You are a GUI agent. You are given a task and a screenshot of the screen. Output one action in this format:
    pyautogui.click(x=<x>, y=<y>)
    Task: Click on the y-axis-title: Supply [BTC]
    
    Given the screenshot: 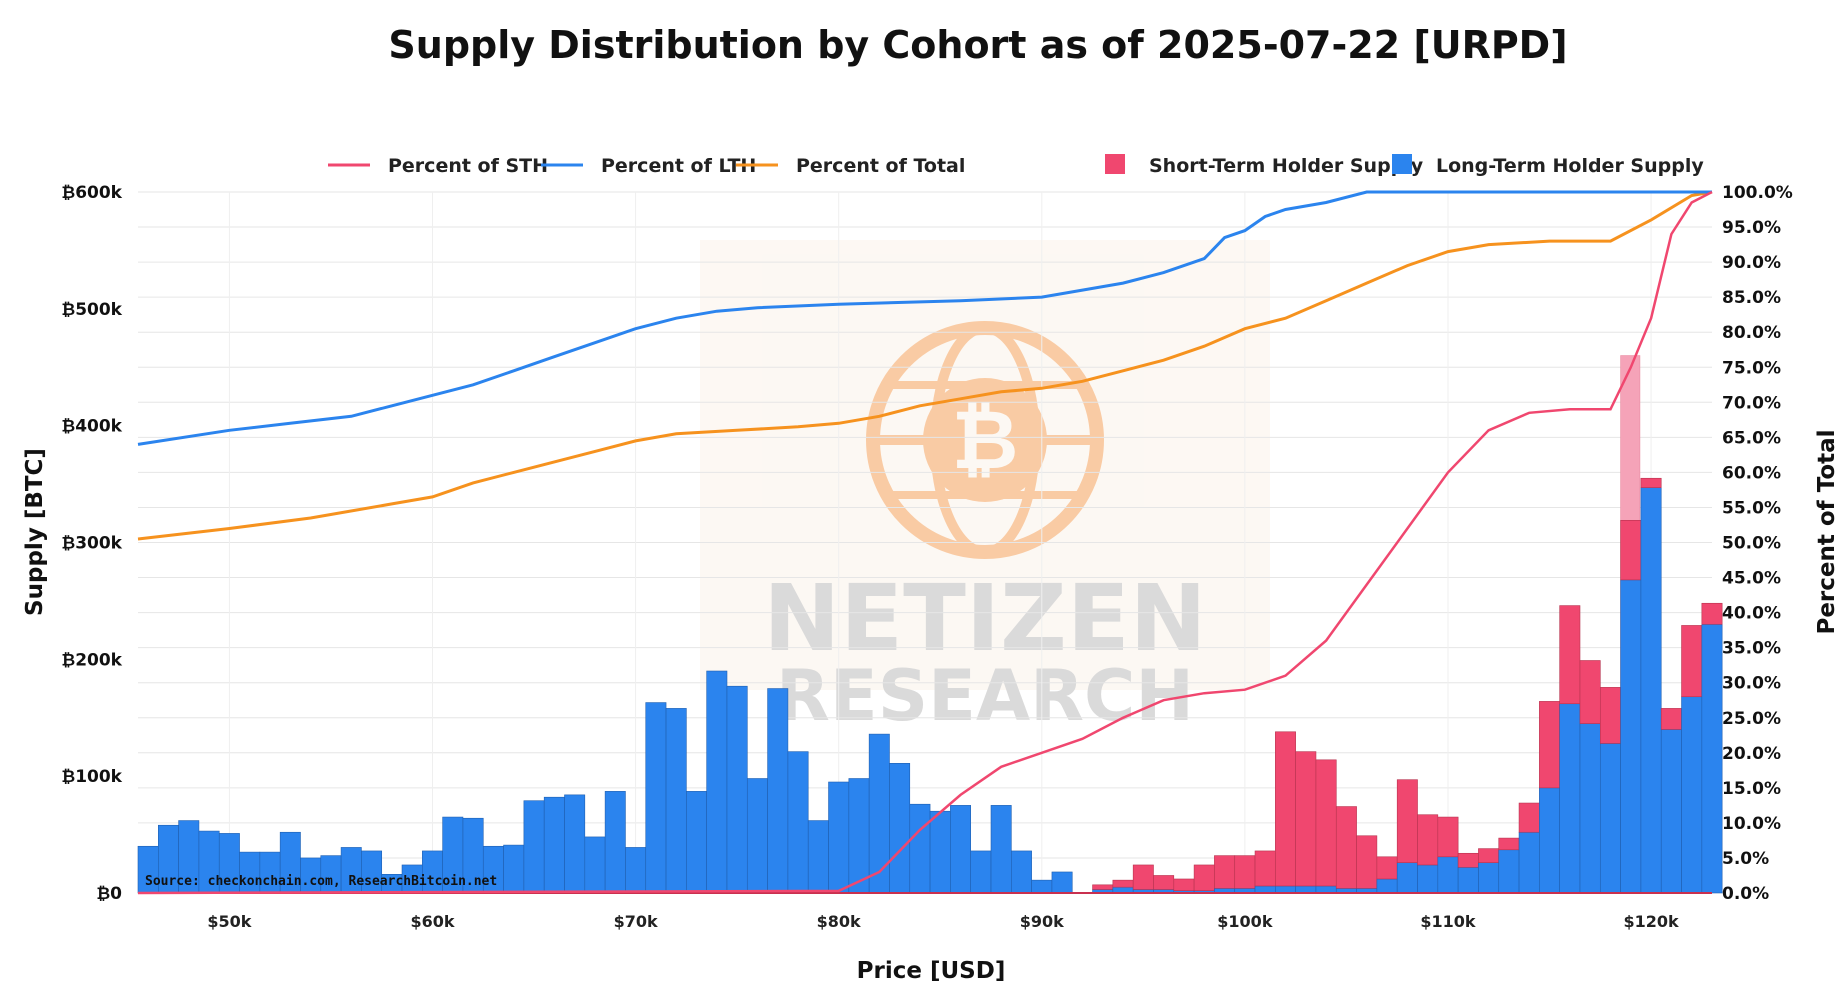 What is the action you would take?
    pyautogui.click(x=35, y=532)
    